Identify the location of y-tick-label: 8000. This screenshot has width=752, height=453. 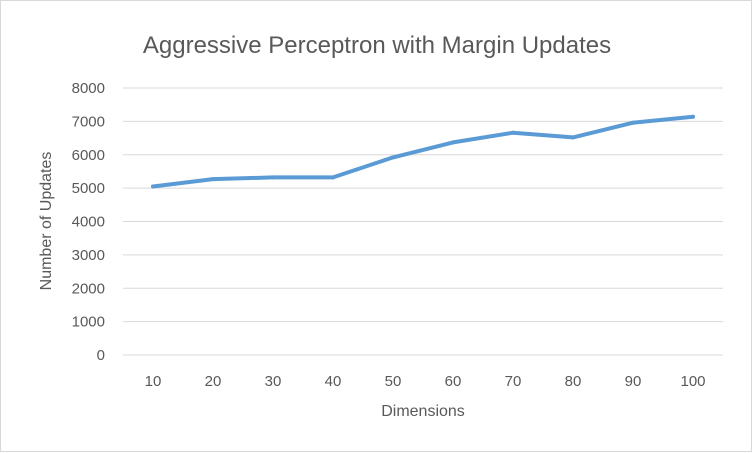
(88, 88).